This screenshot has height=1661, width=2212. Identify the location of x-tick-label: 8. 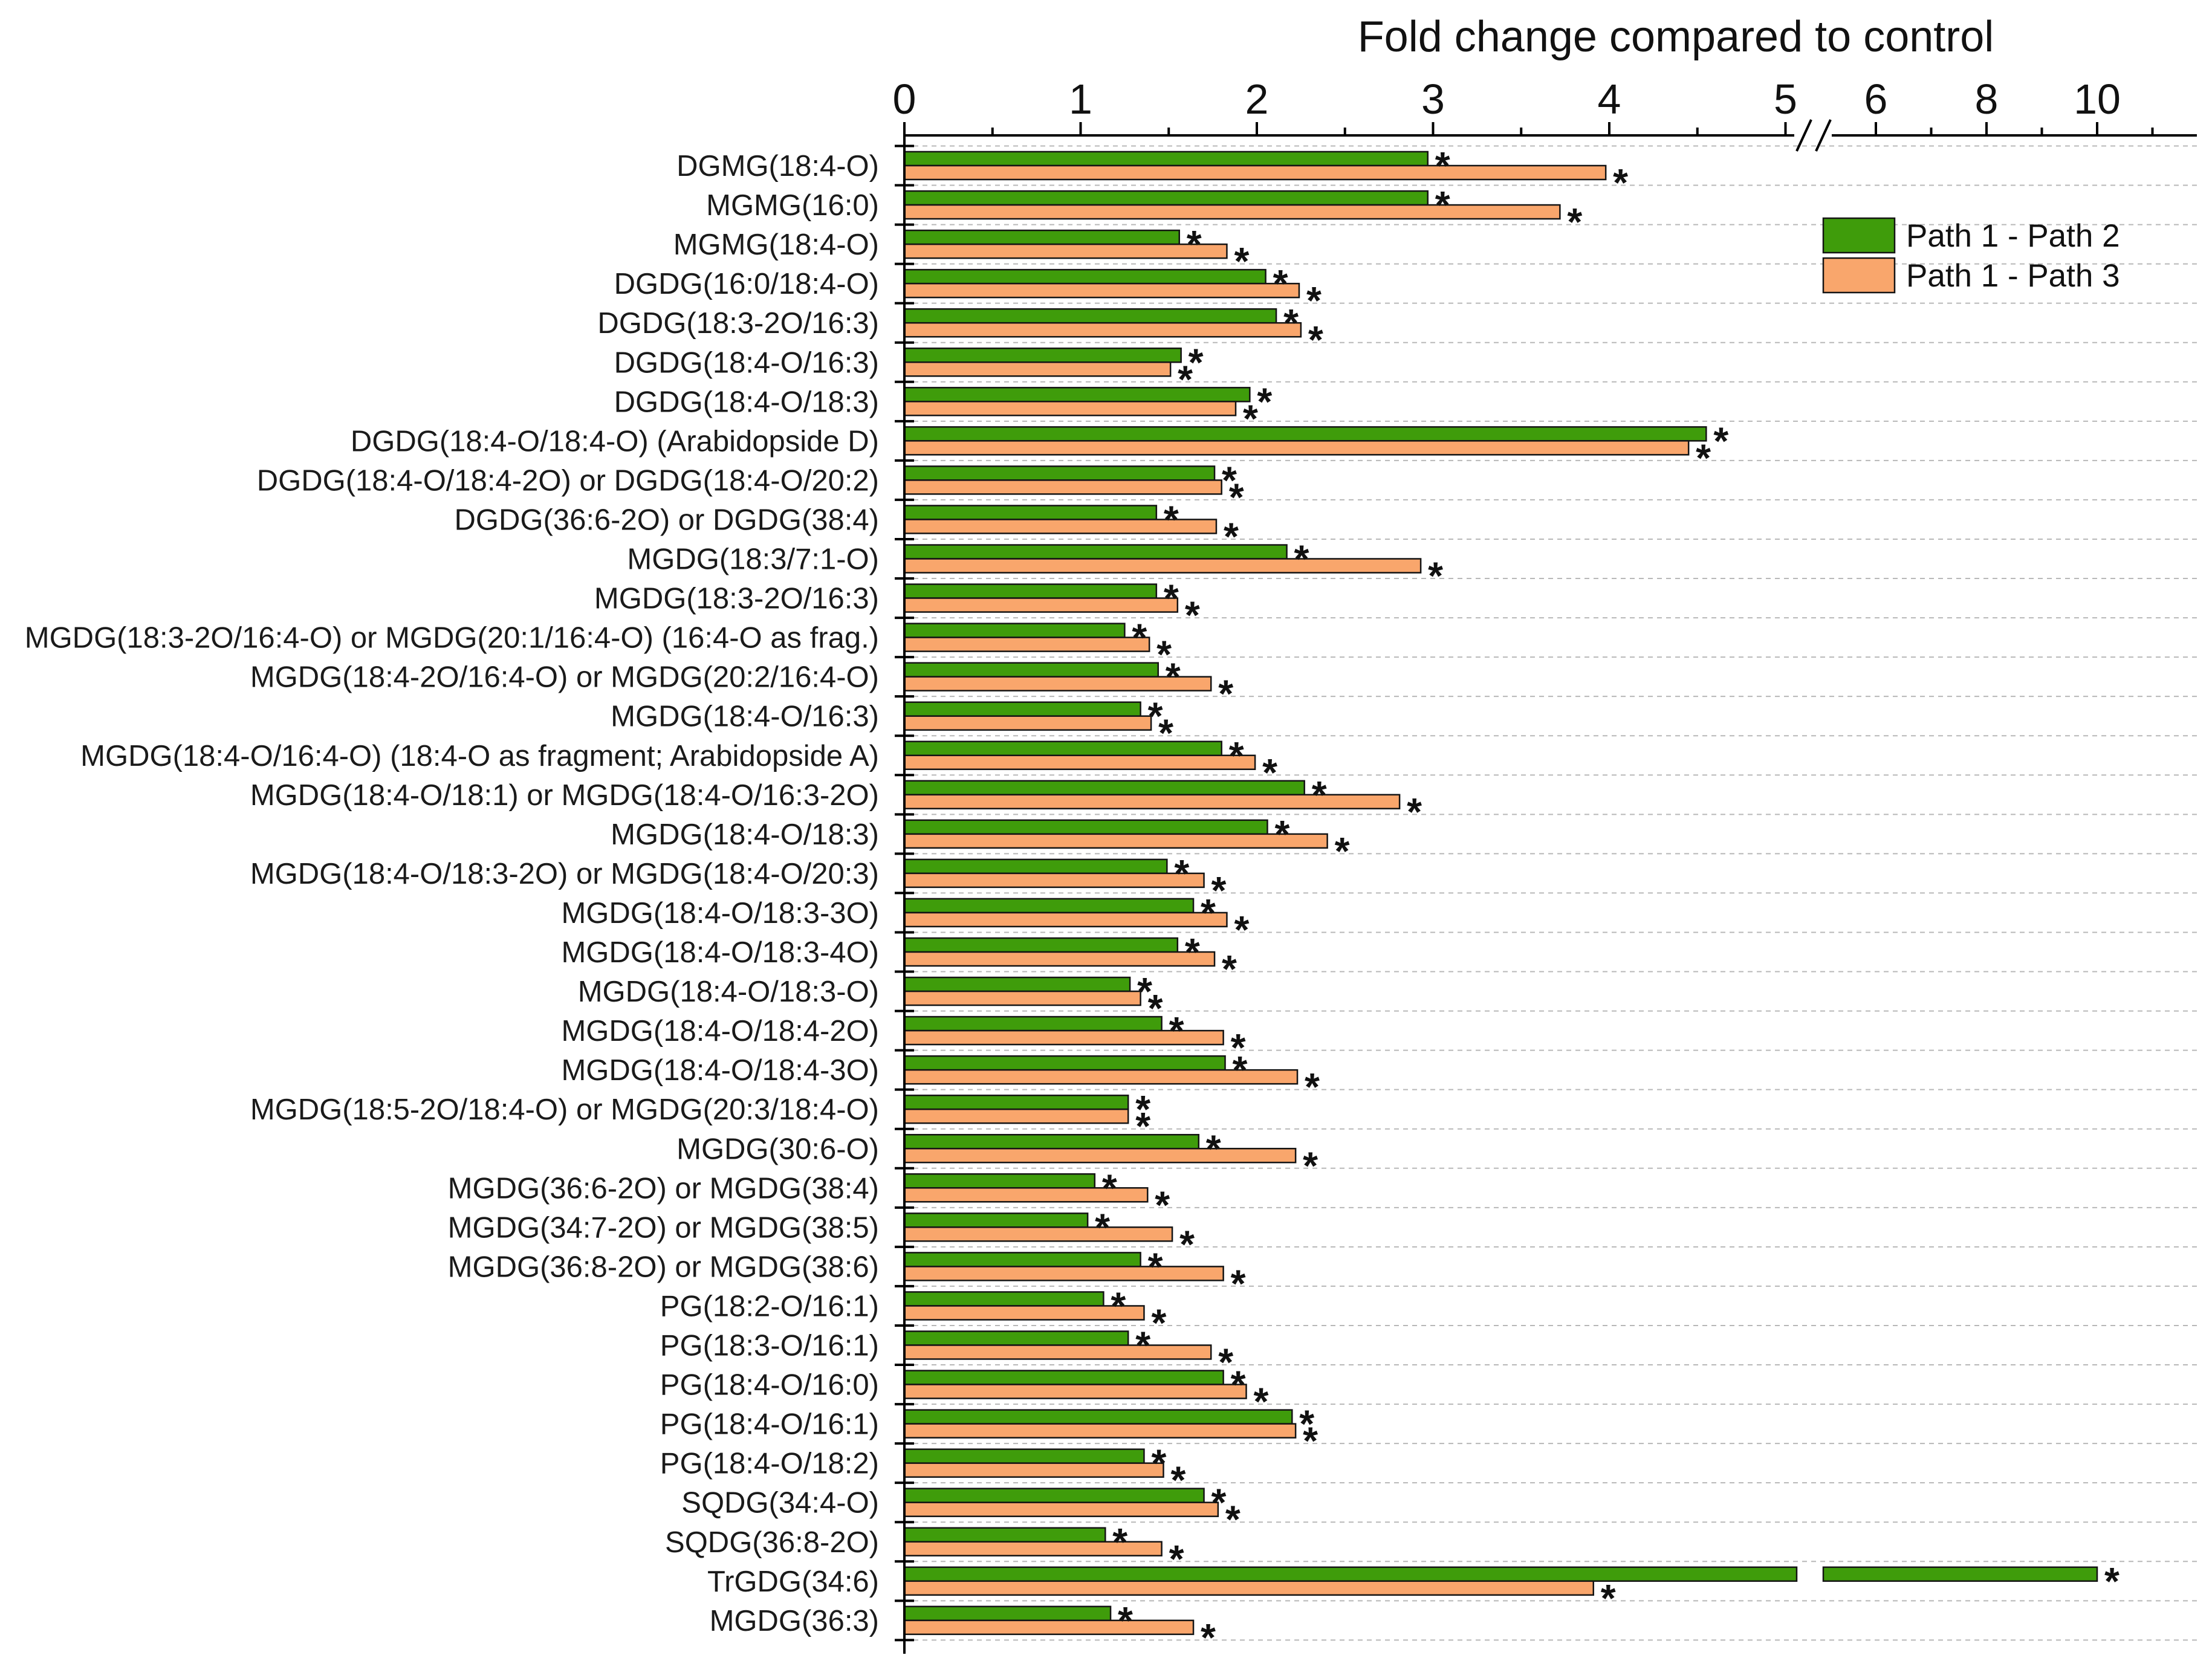
(1987, 99).